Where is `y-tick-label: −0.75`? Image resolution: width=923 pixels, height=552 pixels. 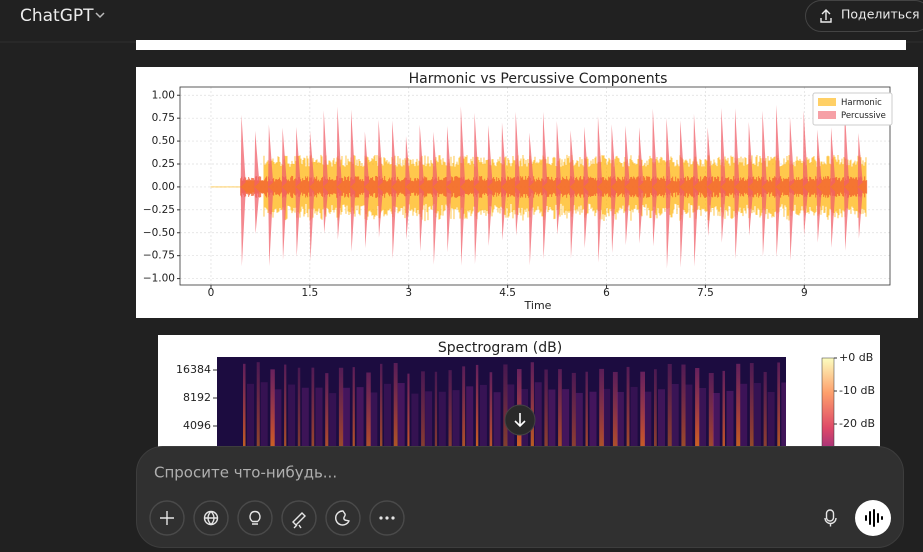
y-tick-label: −0.75 is located at coordinates (159, 256).